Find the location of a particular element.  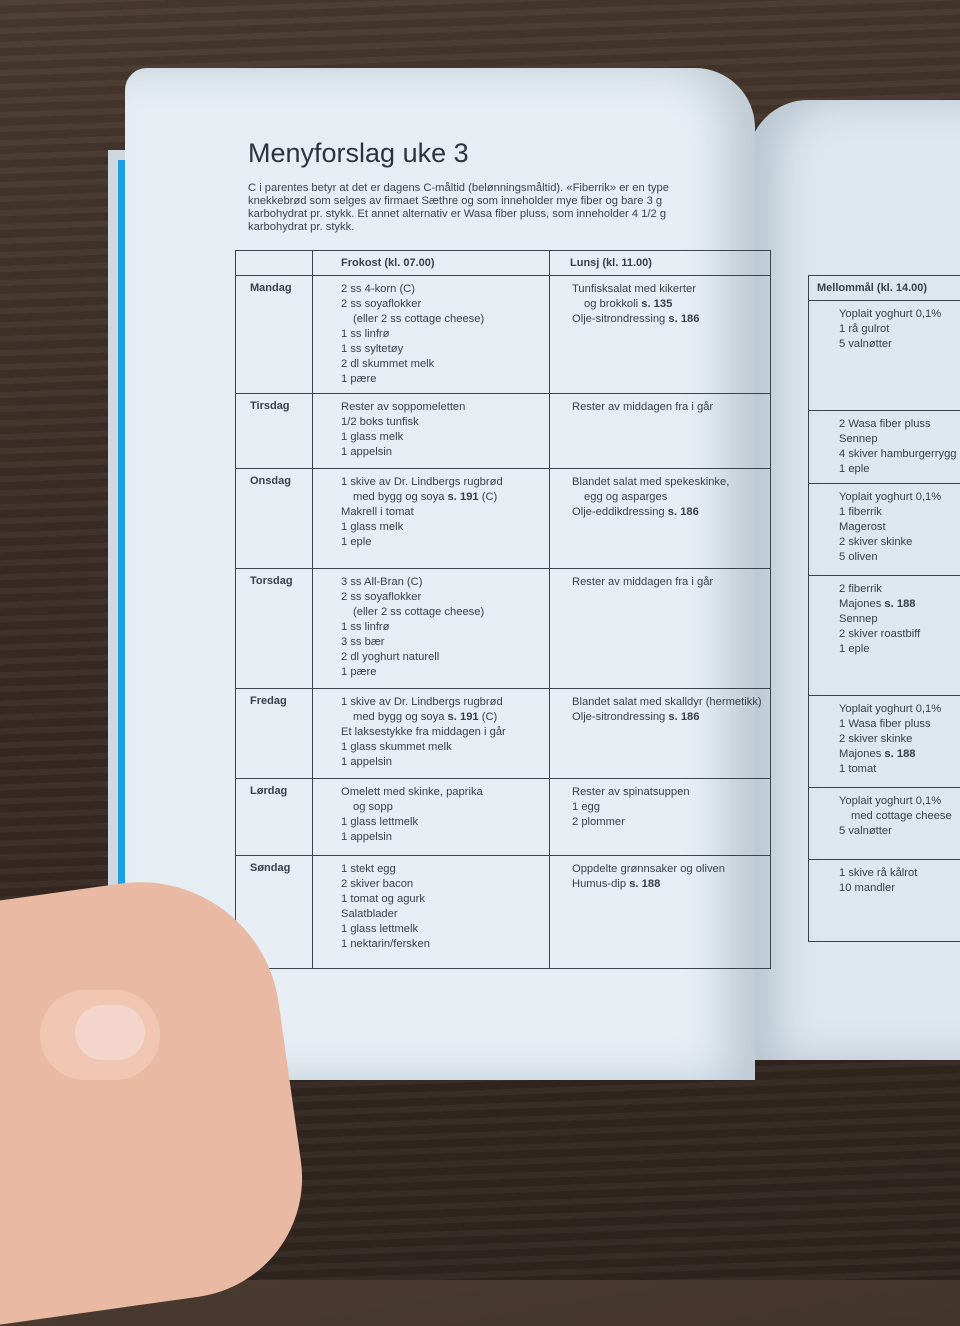

cell-line: 1/2 boks tunfisk is located at coordinates (441, 422).